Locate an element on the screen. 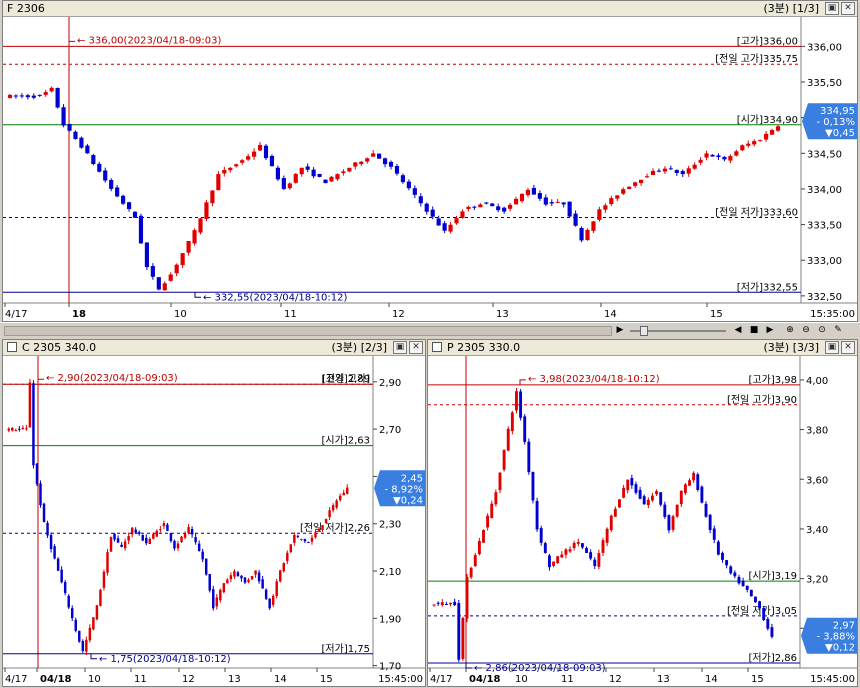  y-tick-label: 3,20 is located at coordinates (817, 580).